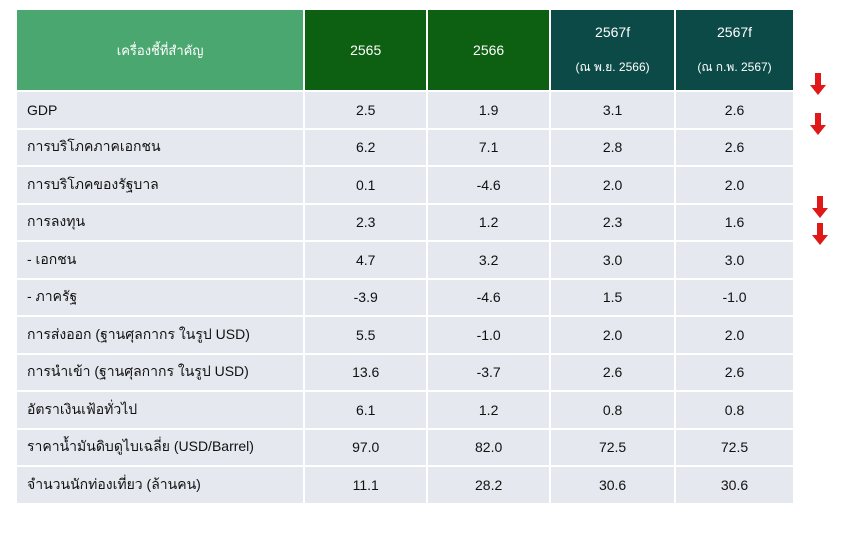 This screenshot has width=848, height=543. What do you see at coordinates (734, 446) in the screenshot?
I see `value-2567f-feb: 72.5` at bounding box center [734, 446].